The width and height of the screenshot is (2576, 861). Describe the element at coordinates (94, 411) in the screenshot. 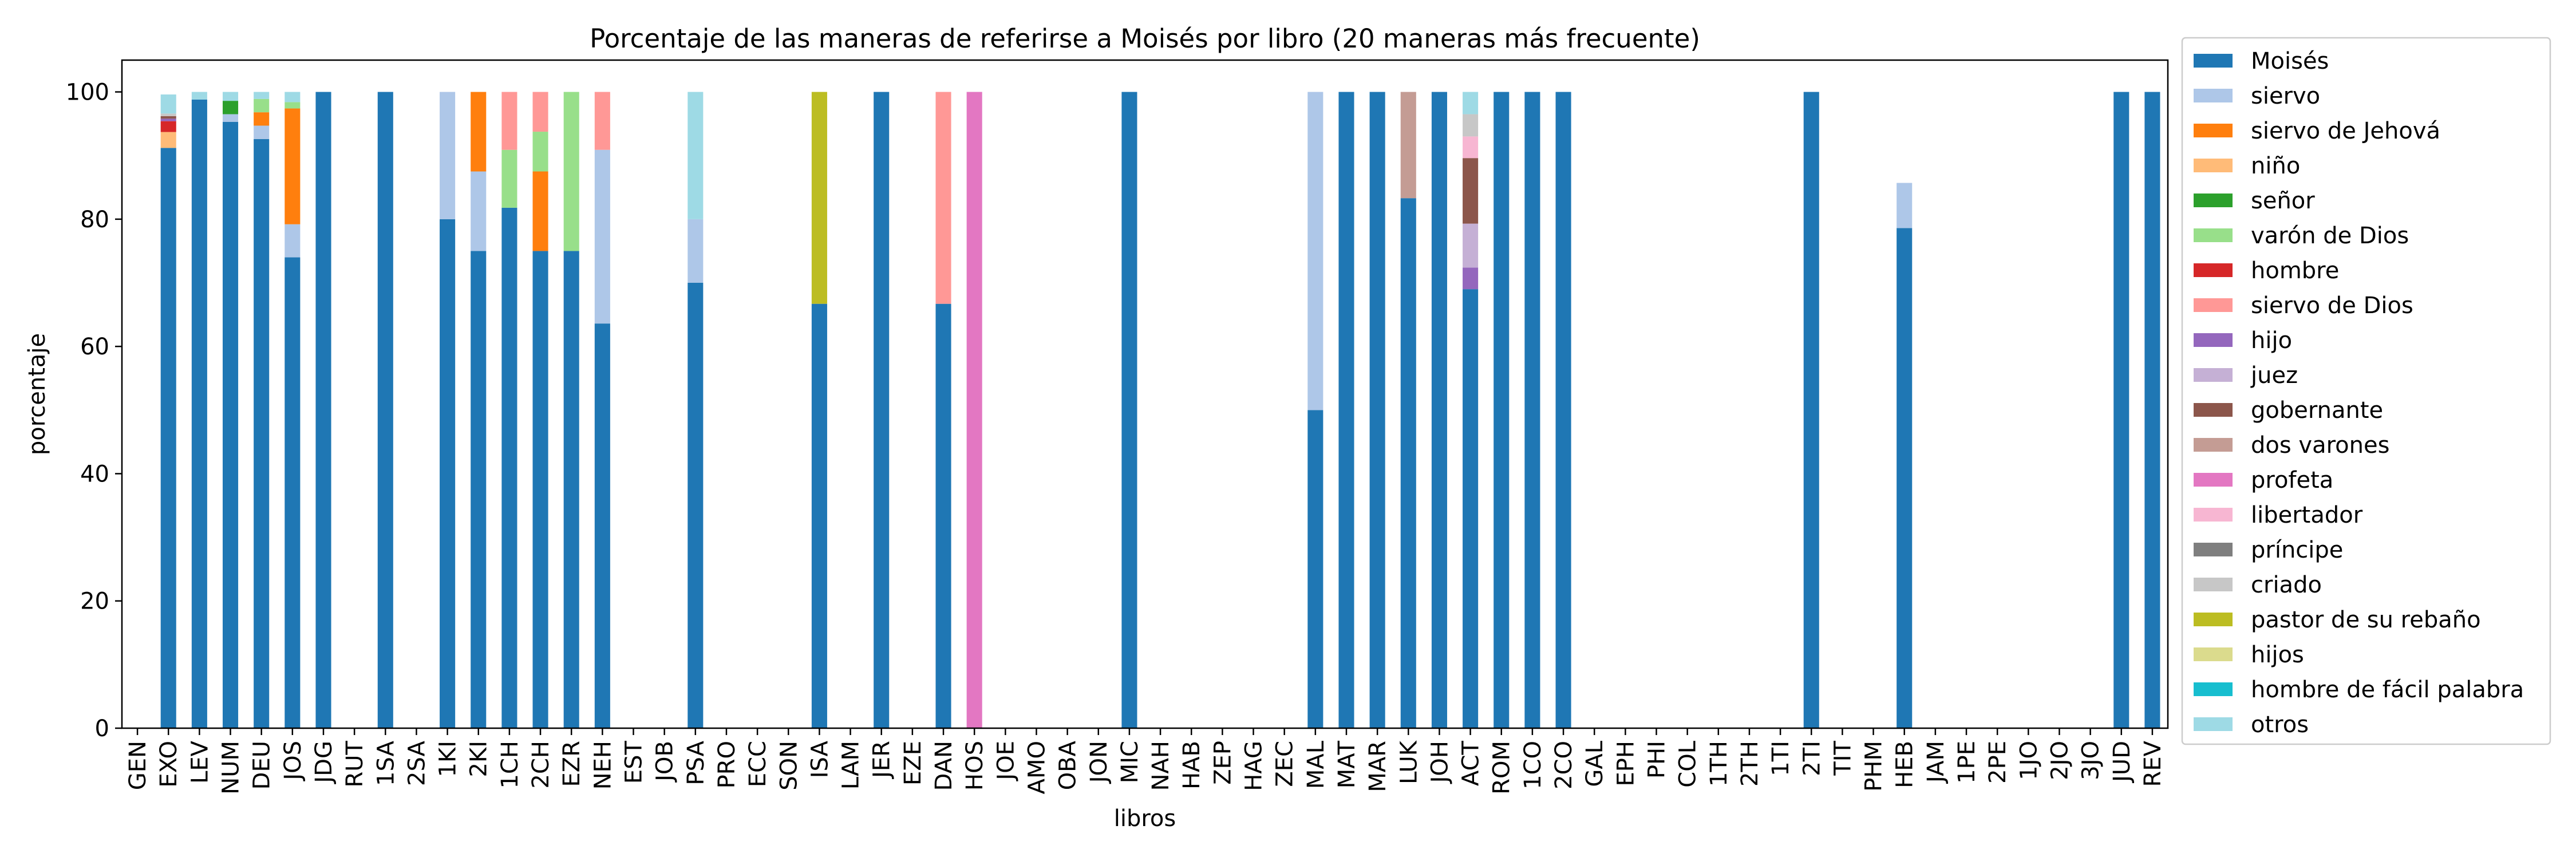

I see `y-ticks: 0 20 40 60 80 100` at that location.